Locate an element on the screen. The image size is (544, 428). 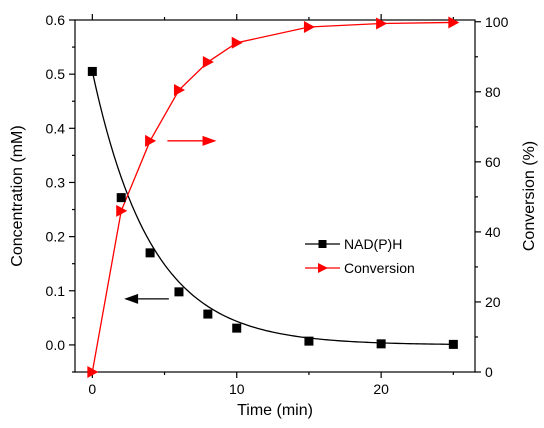
y-right-tick-label: 100 is located at coordinates (497, 22).